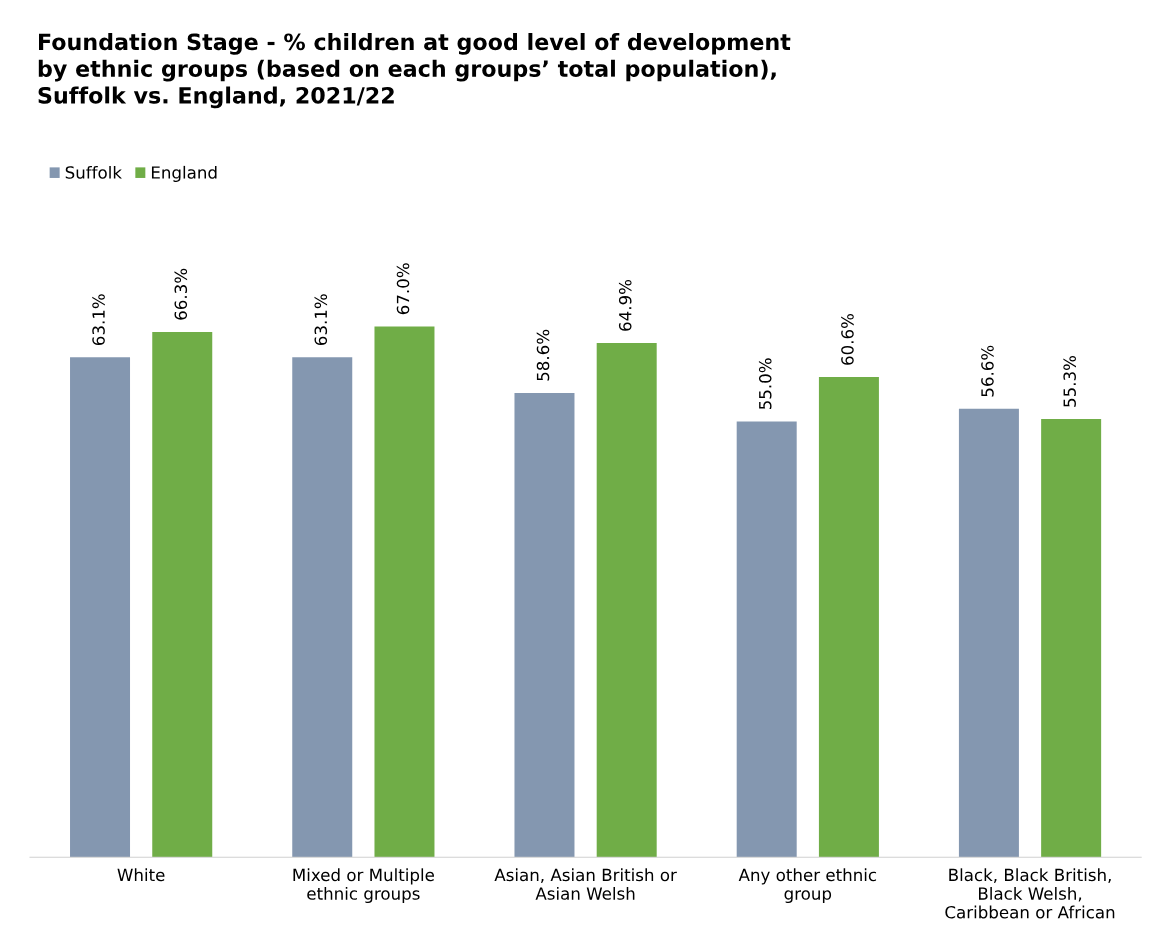 This screenshot has width=1155, height=943. Describe the element at coordinates (585, 884) in the screenshot. I see `x-tick-label: Asian, Asian British or Asian Welsh` at that location.